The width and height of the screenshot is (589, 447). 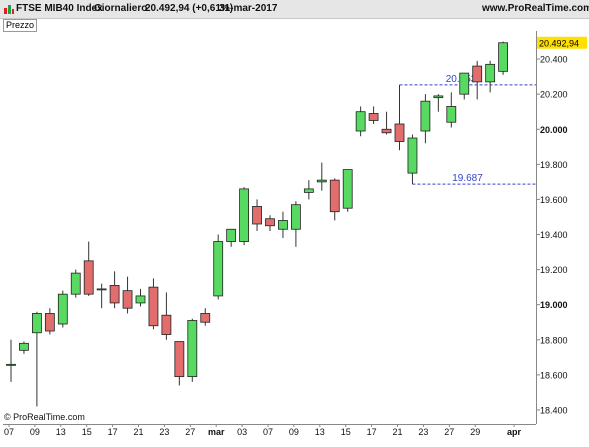 I want to click on x-tick-label: mar, so click(x=216, y=432).